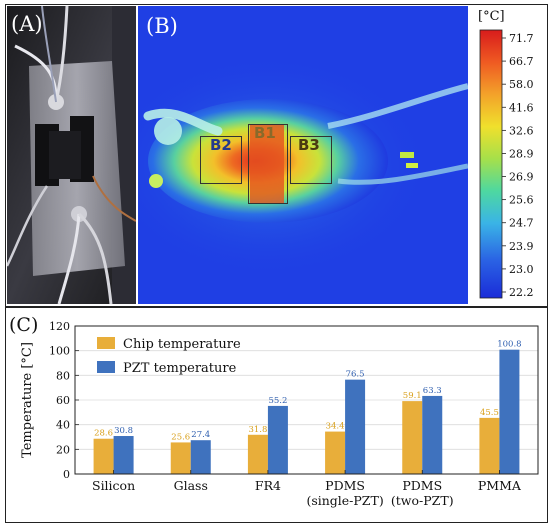 The height and width of the screenshot is (528, 554). I want to click on bar-value-label: 34.4, so click(335, 427).